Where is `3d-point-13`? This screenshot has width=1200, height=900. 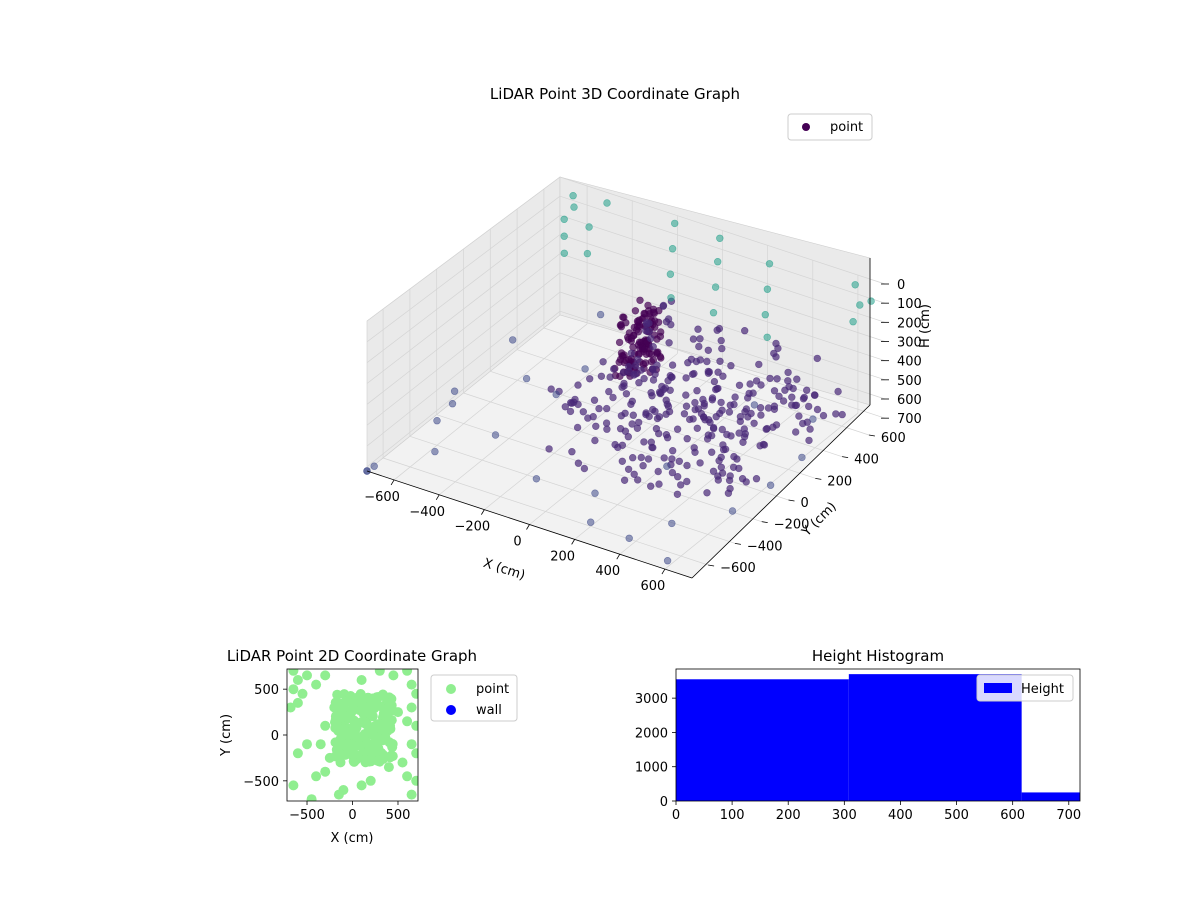 3d-point-13 is located at coordinates (717, 262).